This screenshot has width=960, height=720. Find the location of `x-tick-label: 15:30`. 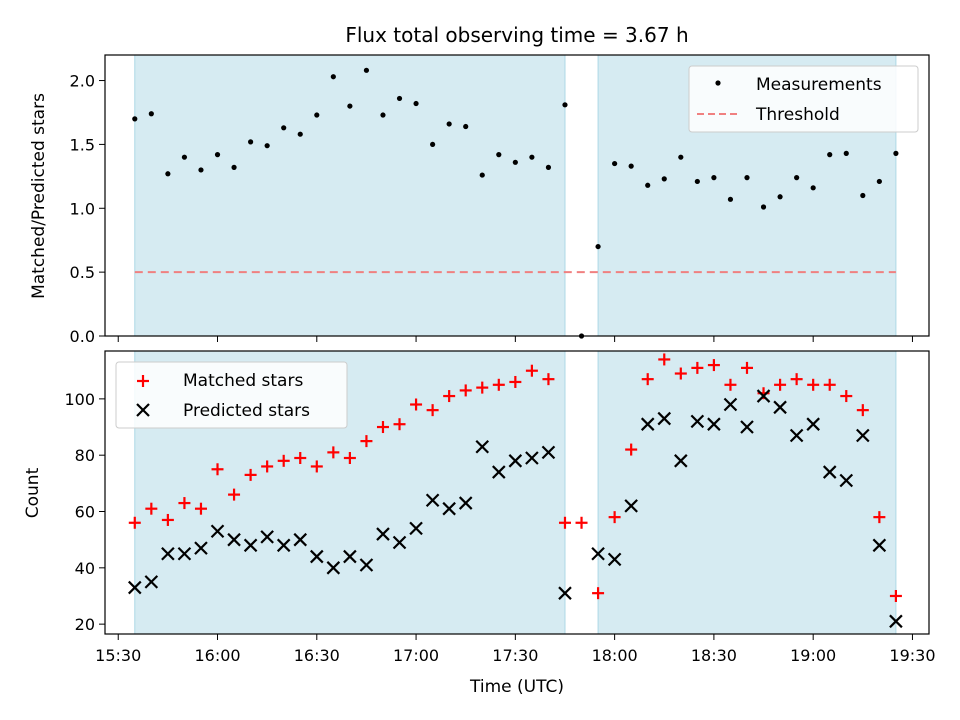

x-tick-label: 15:30 is located at coordinates (118, 655).